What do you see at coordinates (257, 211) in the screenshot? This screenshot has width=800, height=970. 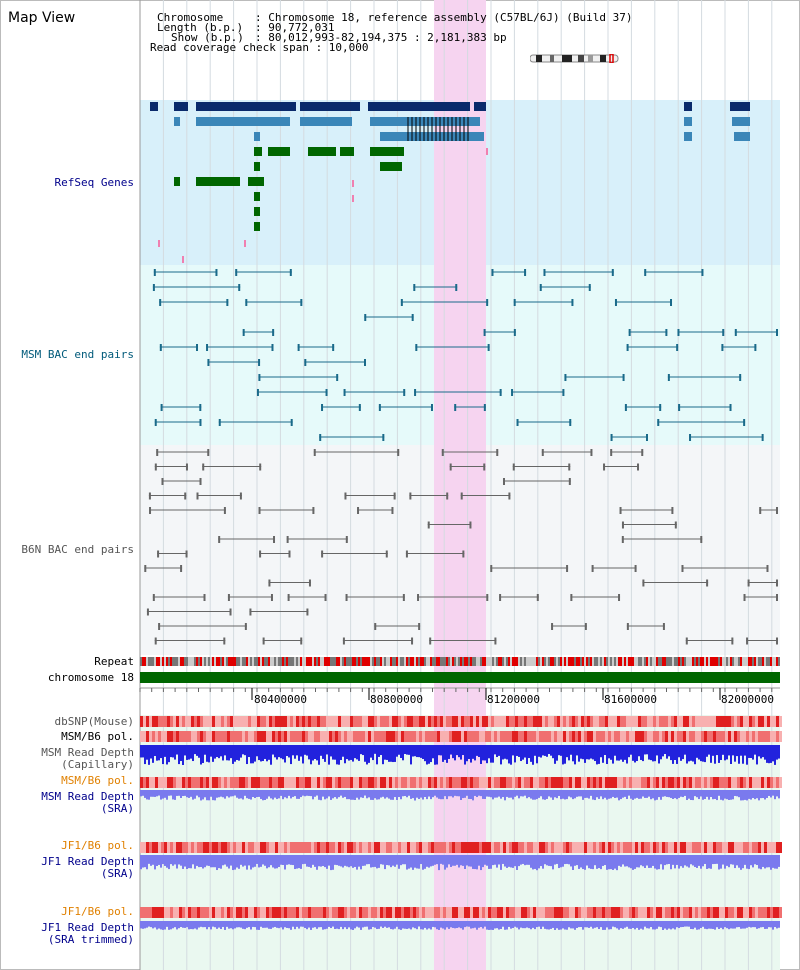 I see `gene-feature` at bounding box center [257, 211].